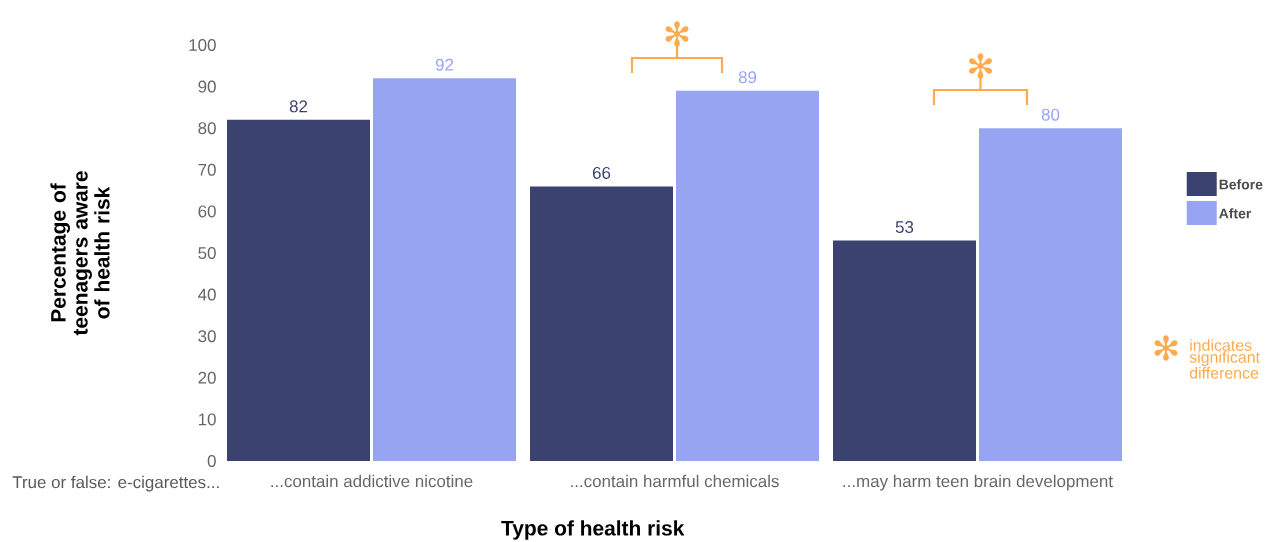  I want to click on data-label: 82, so click(298, 106).